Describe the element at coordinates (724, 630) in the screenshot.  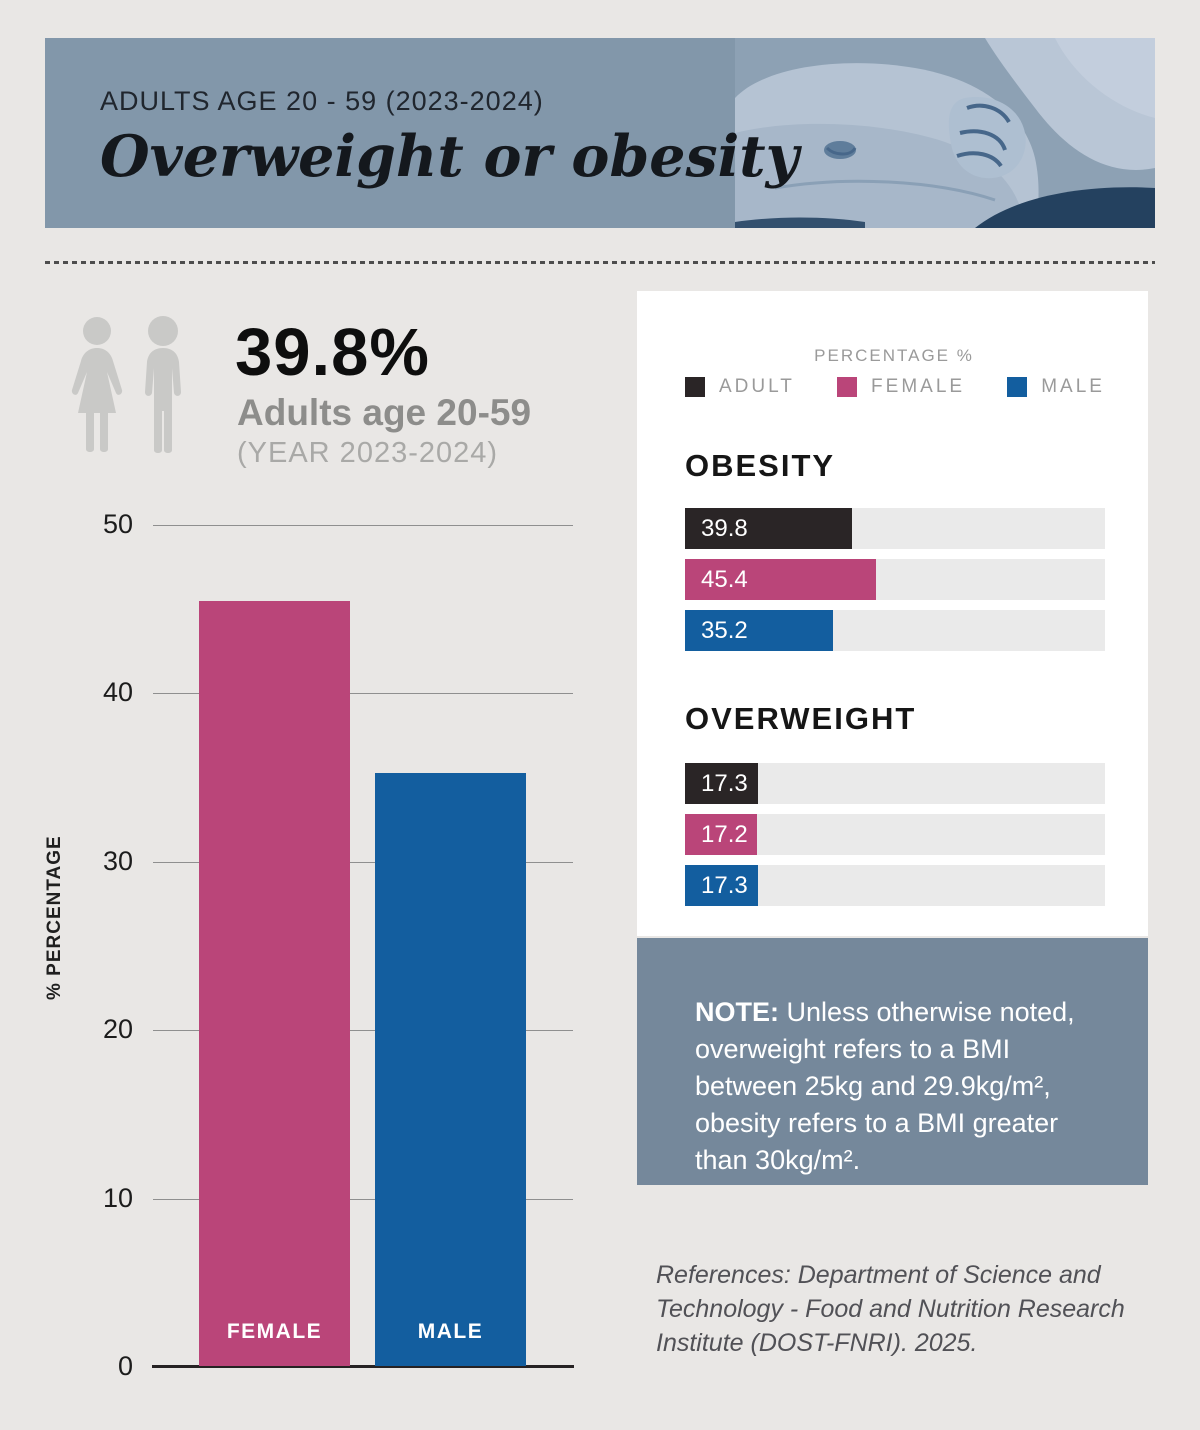
I see `bar-value: 35.2` at that location.